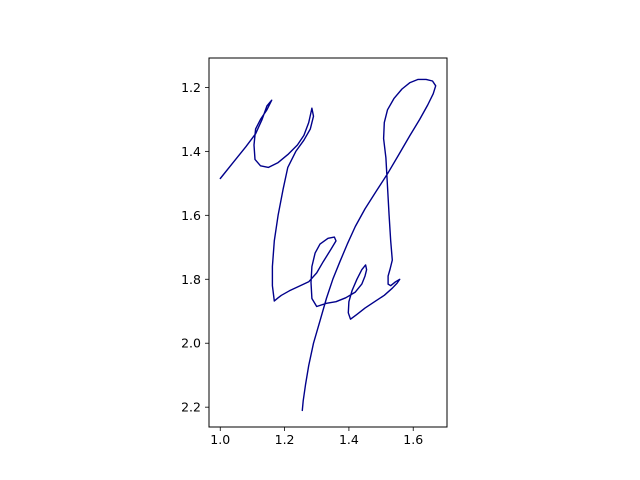 This screenshot has width=640, height=480. Describe the element at coordinates (191, 279) in the screenshot. I see `y-tick-label: 1.8` at that location.